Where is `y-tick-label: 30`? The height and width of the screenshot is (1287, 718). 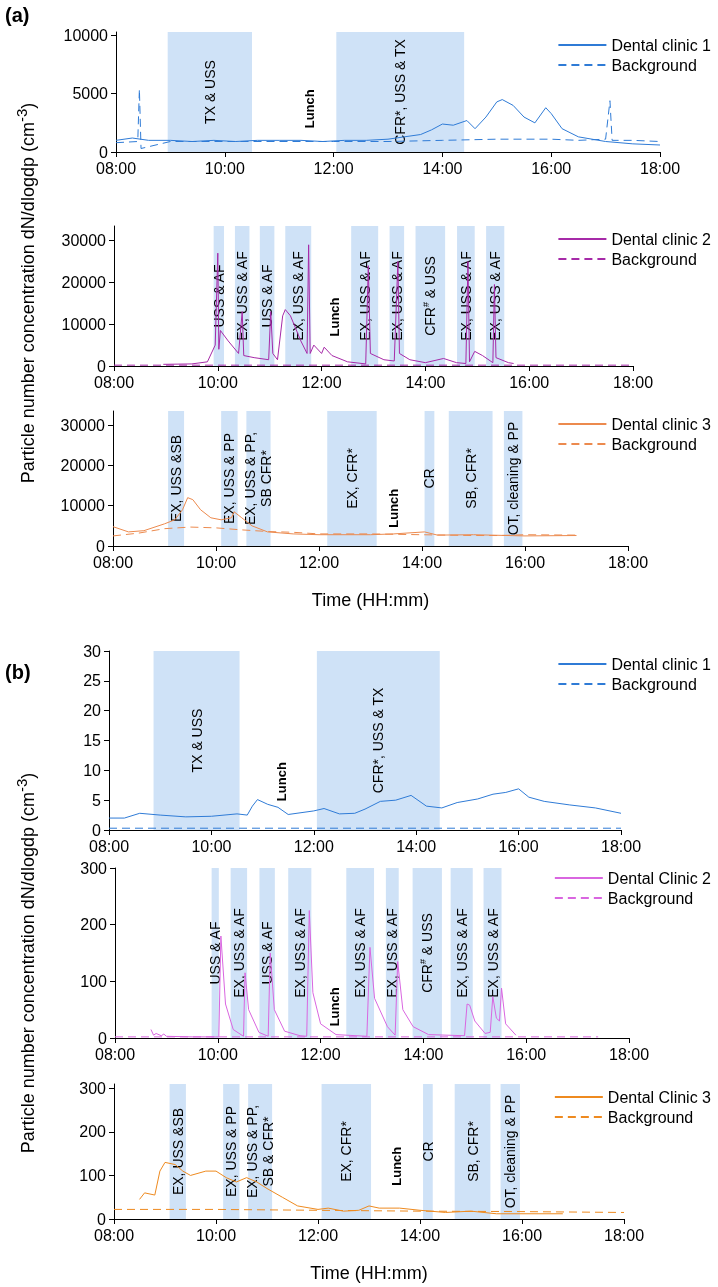
y-tick-label: 30 is located at coordinates (92, 651).